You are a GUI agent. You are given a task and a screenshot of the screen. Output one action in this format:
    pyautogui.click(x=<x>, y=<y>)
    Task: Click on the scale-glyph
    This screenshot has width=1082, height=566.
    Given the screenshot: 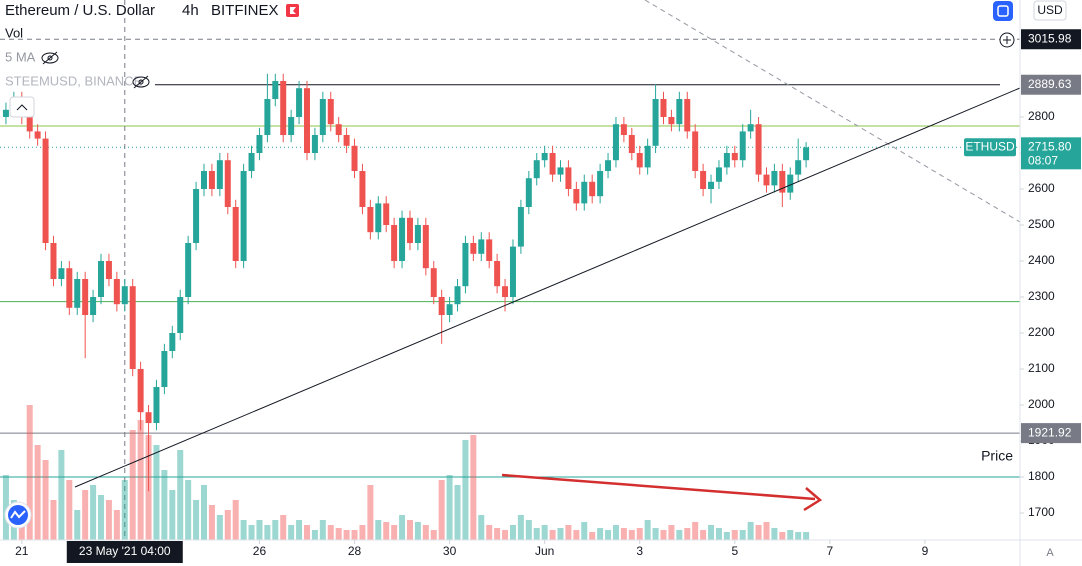 What is the action you would take?
    pyautogui.click(x=1003, y=11)
    